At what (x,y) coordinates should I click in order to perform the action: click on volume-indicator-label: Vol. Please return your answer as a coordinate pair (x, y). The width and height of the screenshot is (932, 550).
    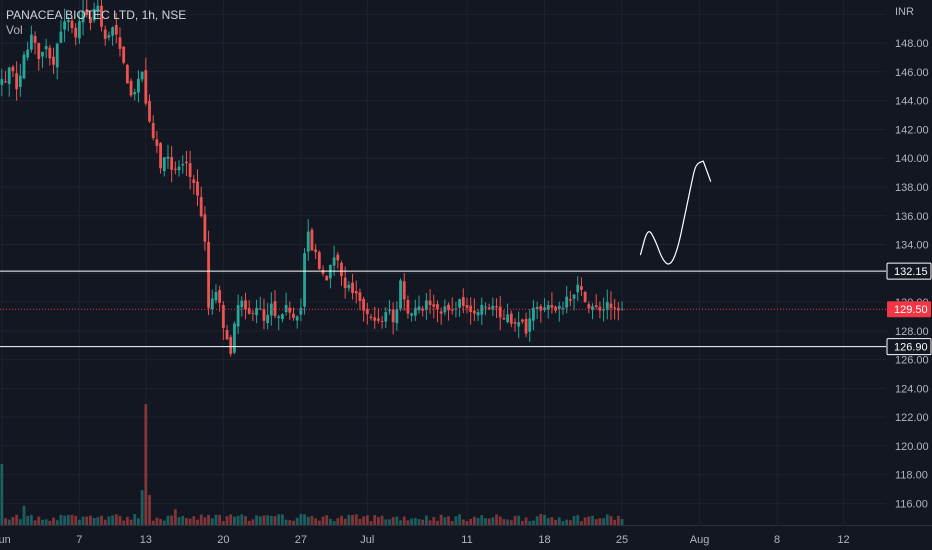
    Looking at the image, I should click on (14, 30).